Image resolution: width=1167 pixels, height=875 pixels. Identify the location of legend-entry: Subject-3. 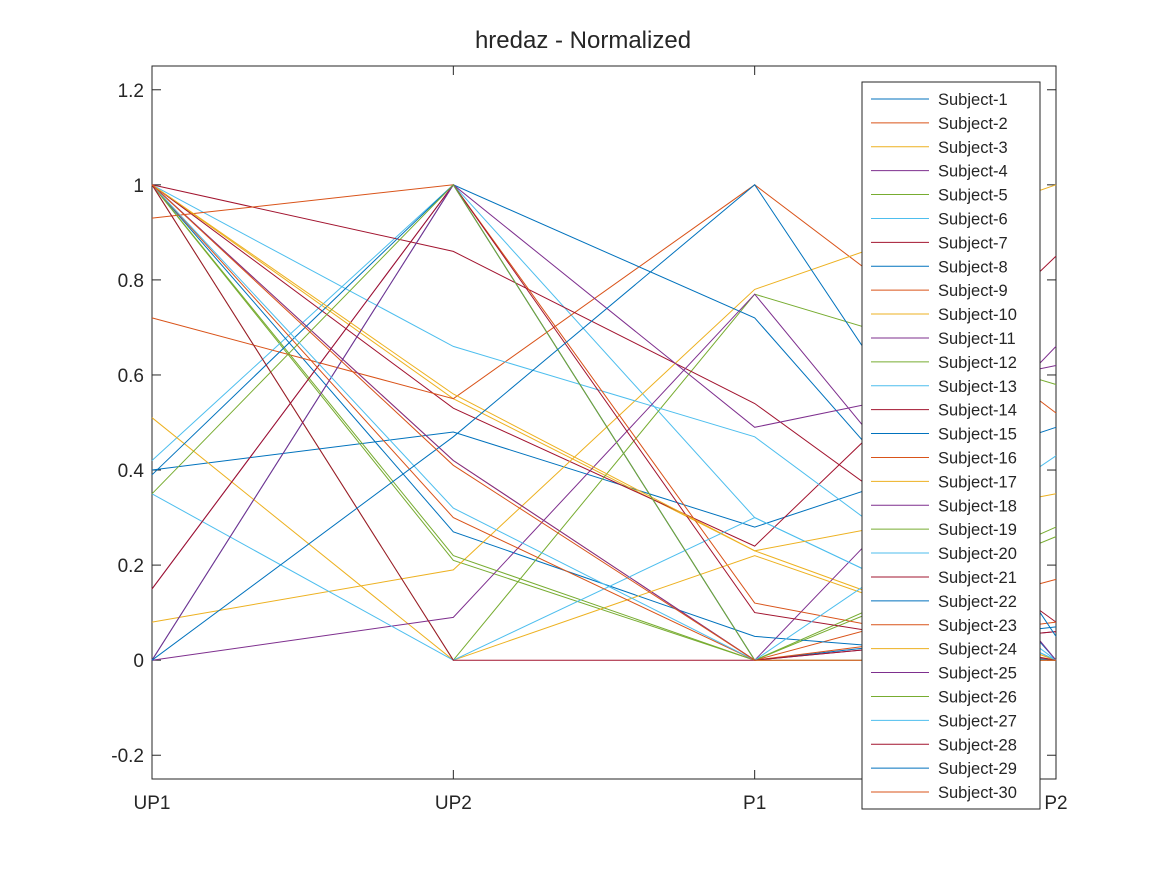
(939, 148).